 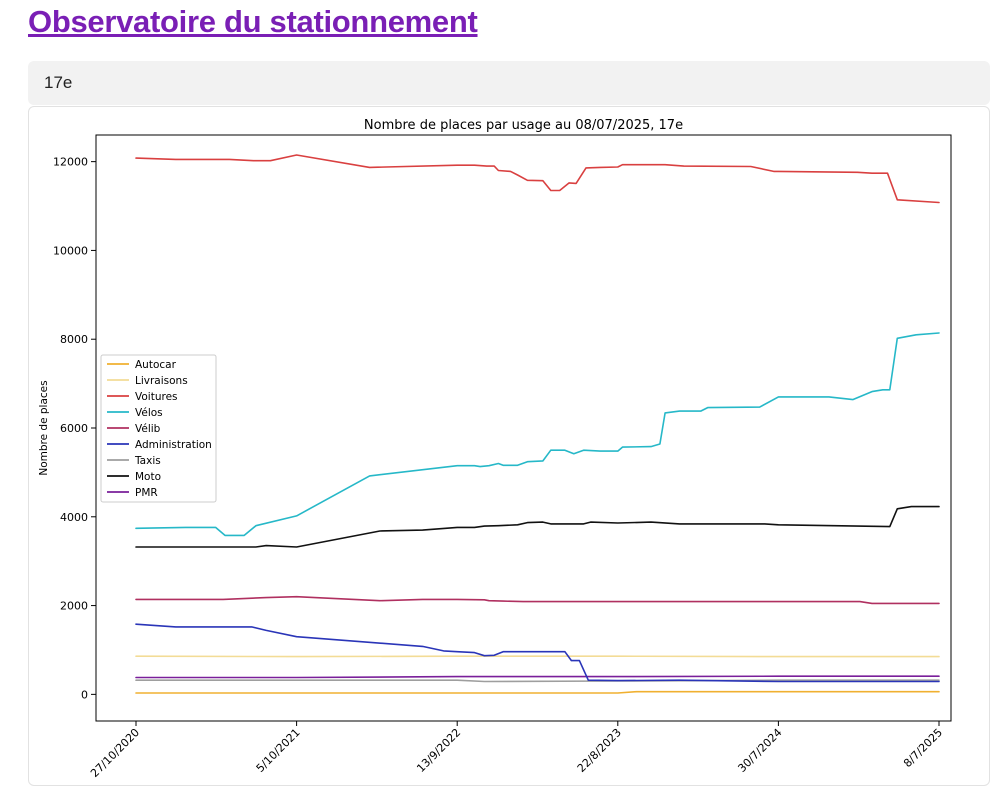 What do you see at coordinates (438, 750) in the screenshot?
I see `x-tick-label: 13/9/2022` at bounding box center [438, 750].